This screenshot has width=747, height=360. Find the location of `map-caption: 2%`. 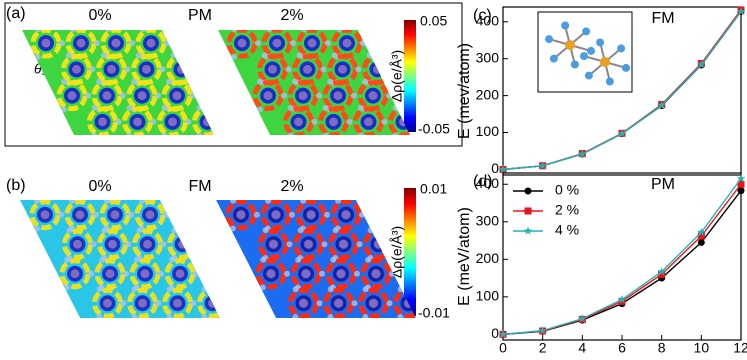

map-caption: 2% is located at coordinates (291, 15).